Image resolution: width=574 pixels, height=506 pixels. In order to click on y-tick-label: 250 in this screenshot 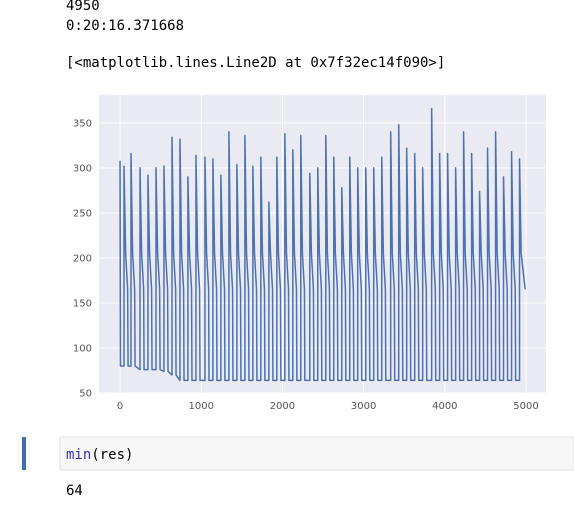, I will do `click(82, 213)`.